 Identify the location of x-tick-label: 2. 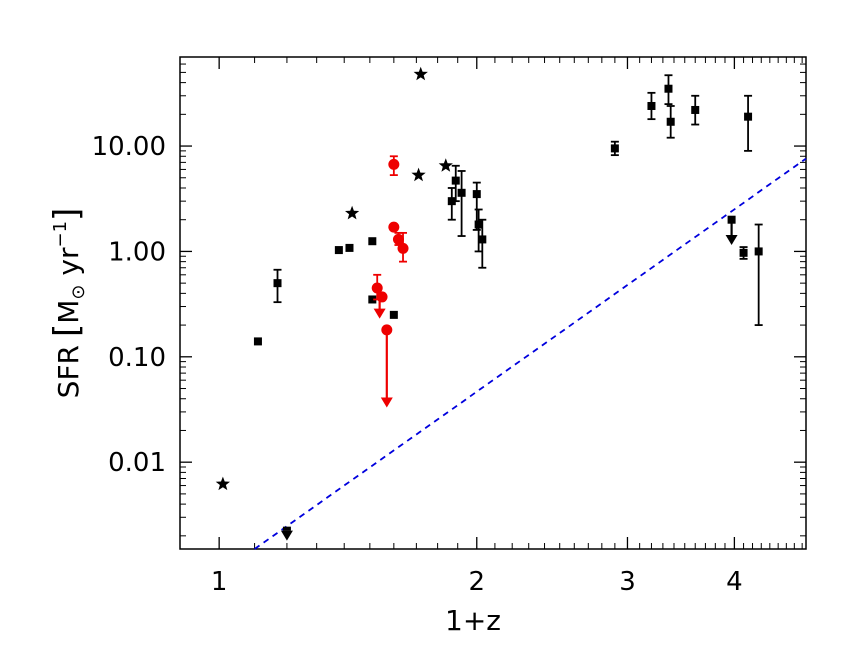
(476, 582).